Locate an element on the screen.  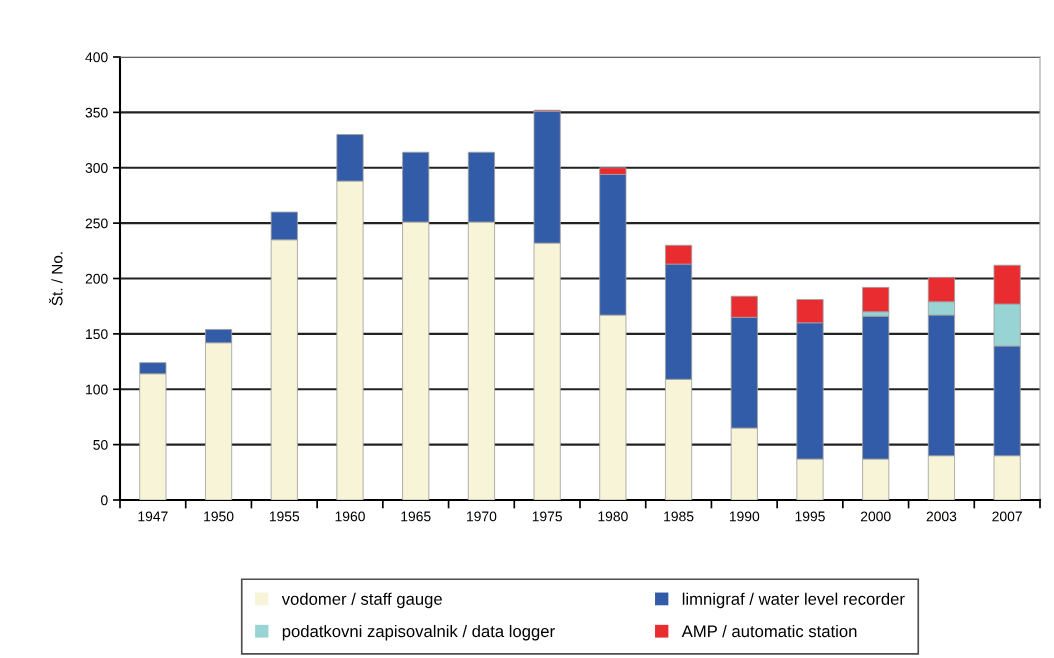
legend-label: podatkovni zapisovalnik / data logger is located at coordinates (418, 632).